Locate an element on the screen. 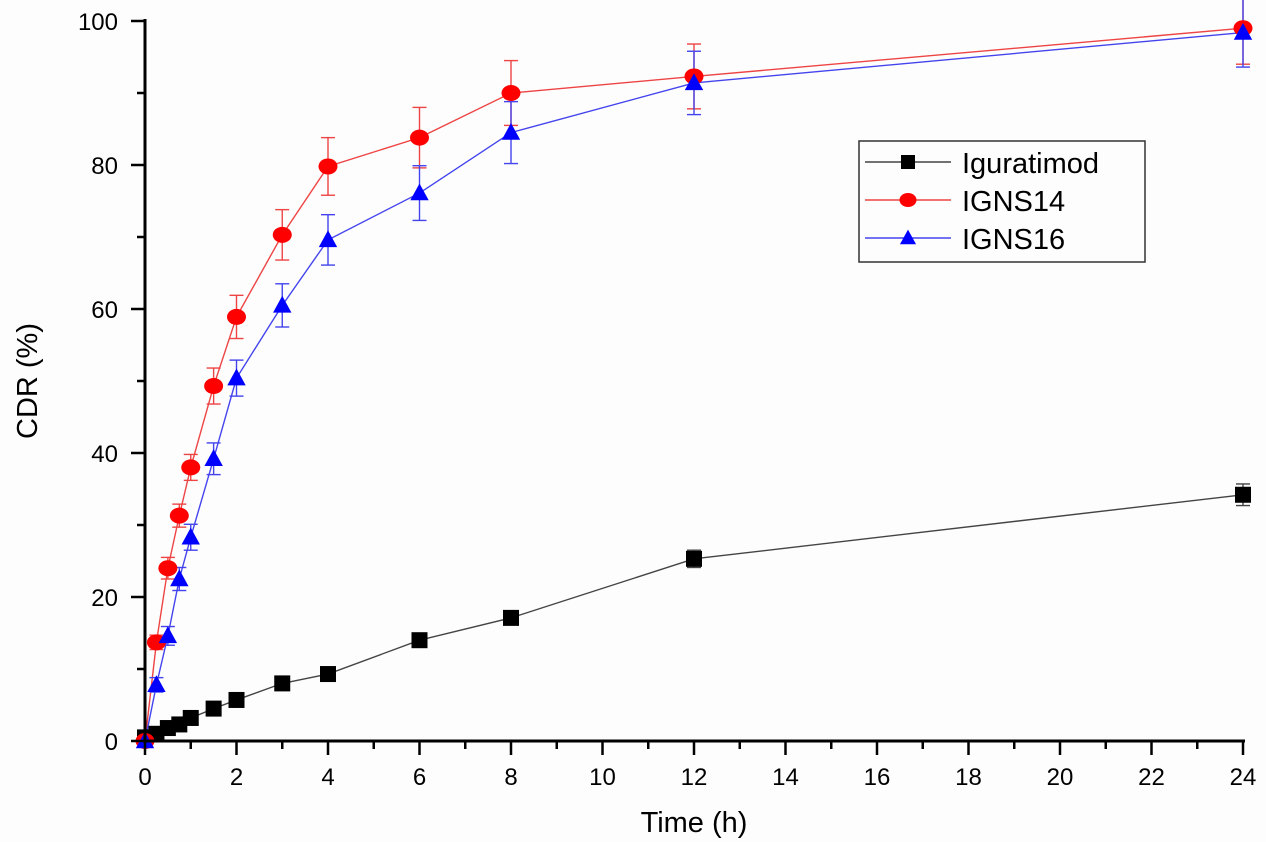 This screenshot has width=1266, height=842. x-tick-label: 18 is located at coordinates (968, 777).